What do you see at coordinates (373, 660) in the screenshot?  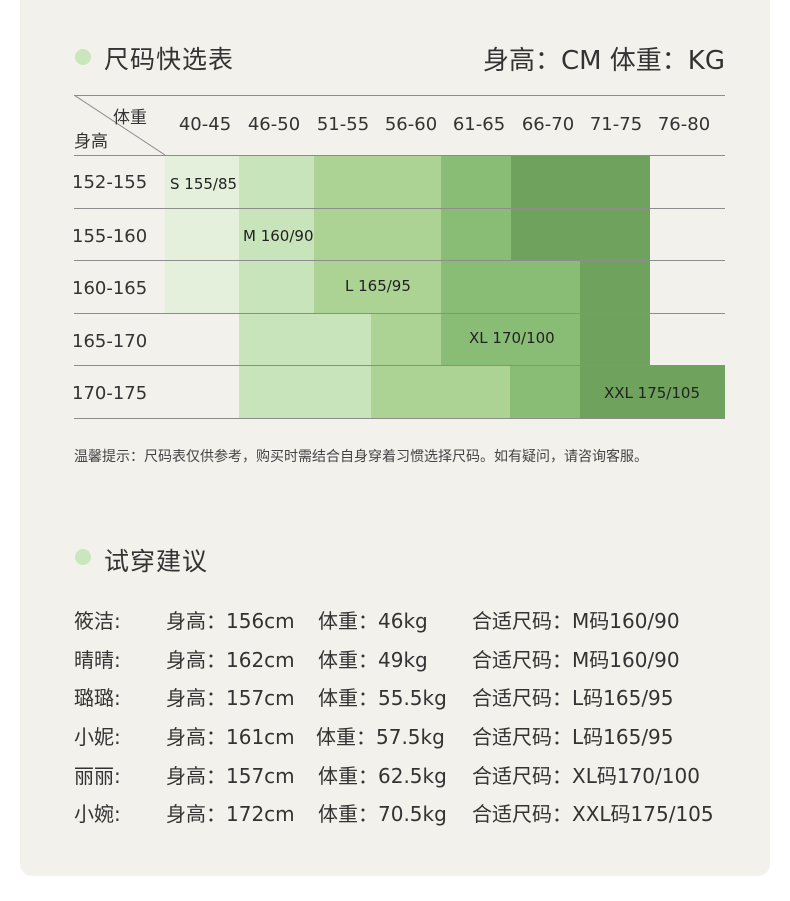 I see `tester-weight: 体重：49kg` at bounding box center [373, 660].